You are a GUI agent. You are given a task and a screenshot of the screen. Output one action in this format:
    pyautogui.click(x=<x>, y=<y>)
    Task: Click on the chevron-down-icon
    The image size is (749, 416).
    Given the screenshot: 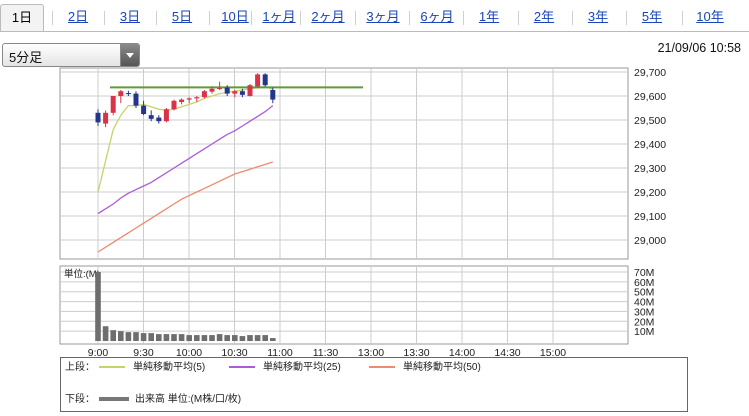 What is the action you would take?
    pyautogui.click(x=129, y=55)
    